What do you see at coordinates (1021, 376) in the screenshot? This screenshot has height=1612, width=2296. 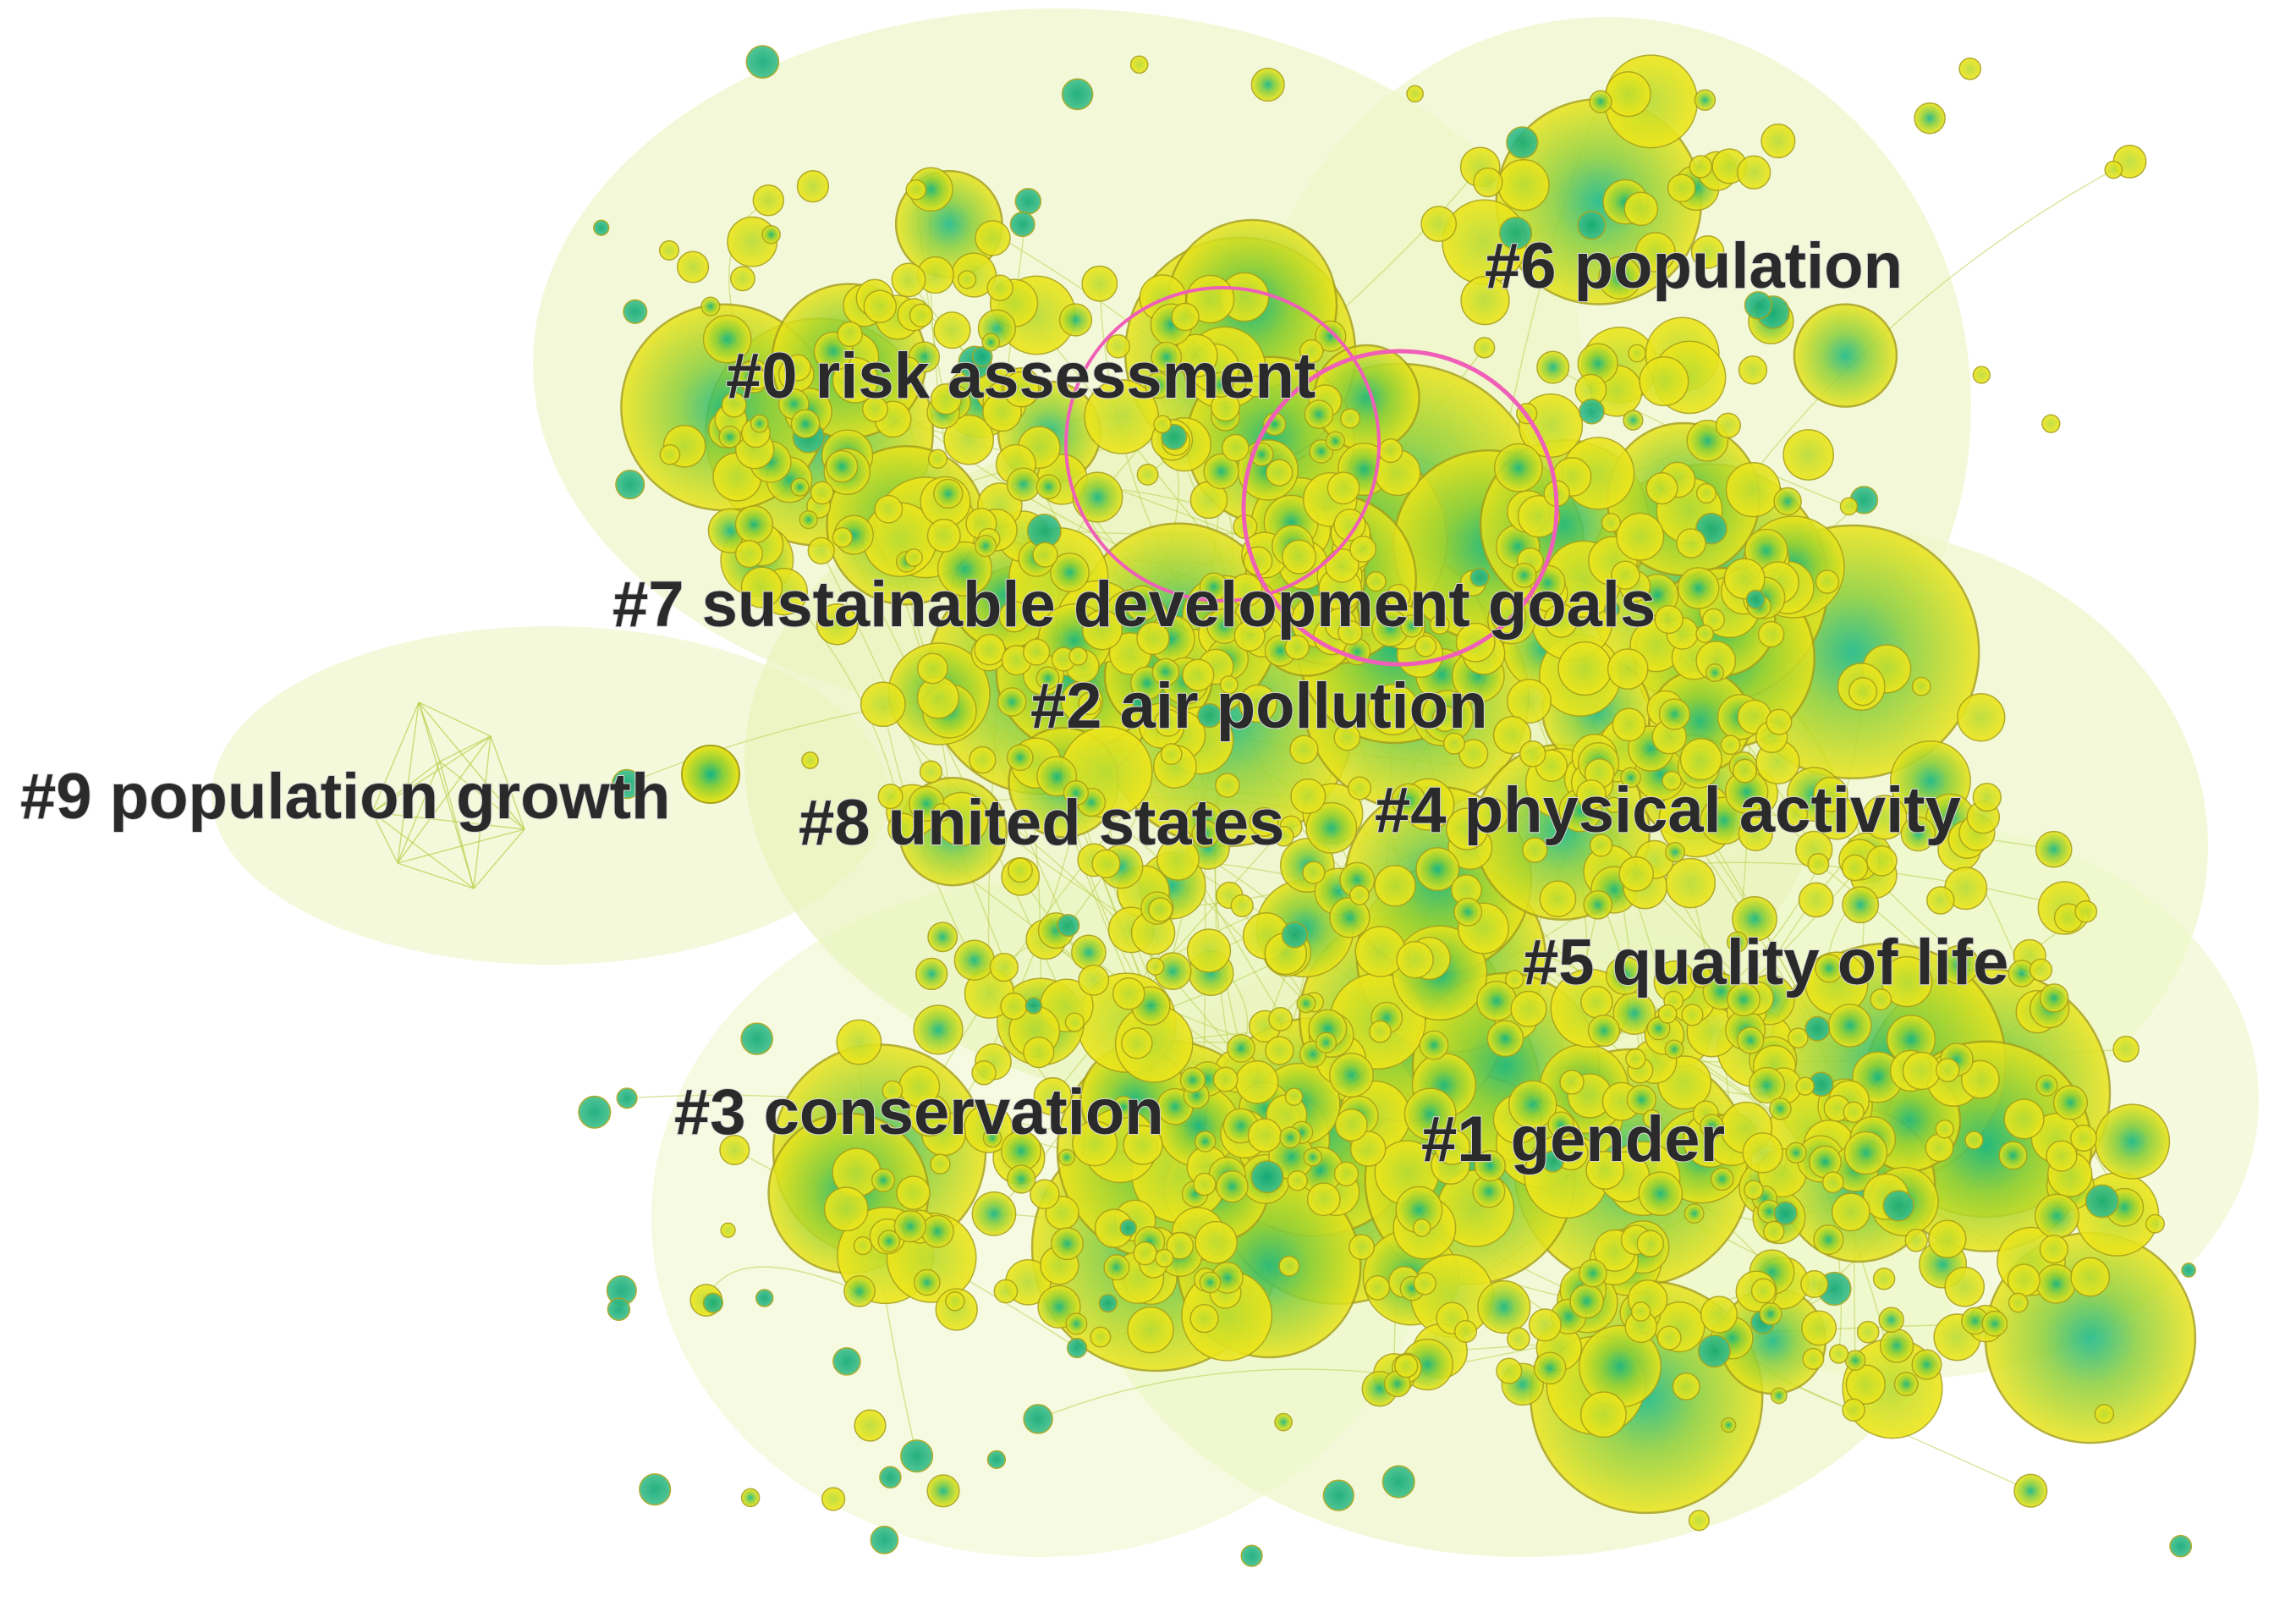 I see `cluster-label-0: #0 risk assessment` at bounding box center [1021, 376].